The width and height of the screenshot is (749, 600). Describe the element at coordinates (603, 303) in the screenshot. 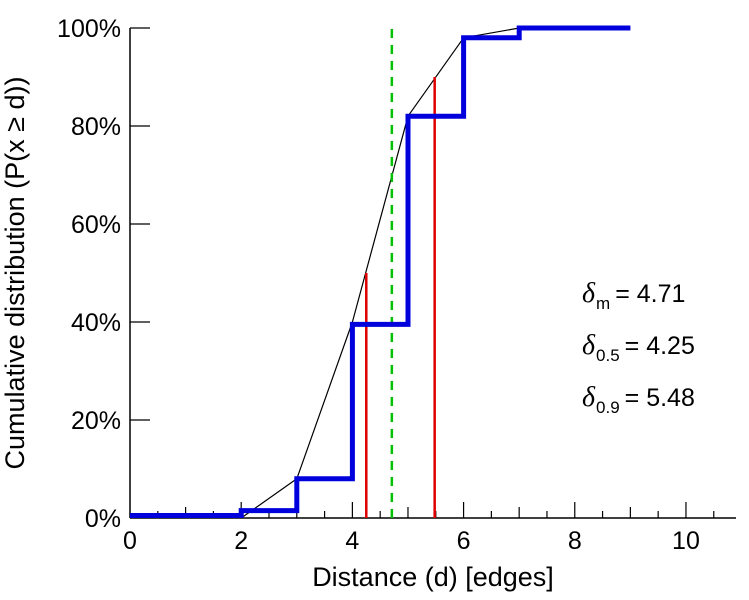

I see `mean-subscript: m` at that location.